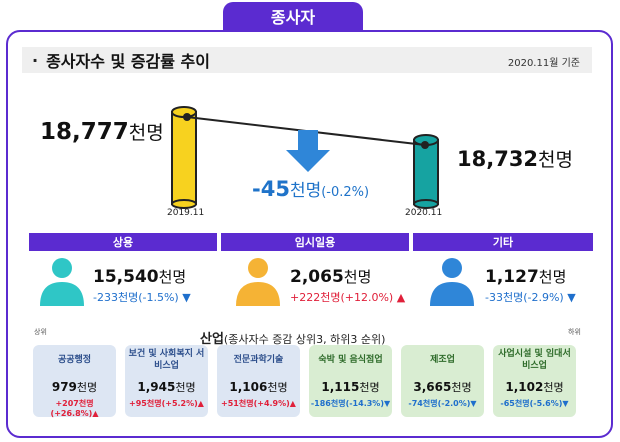  Describe the element at coordinates (534, 381) in the screenshot. I see `industry-card: 사업시설 및 임대서비스업 1,102천명 -65천명(-5.6%)▼` at that location.